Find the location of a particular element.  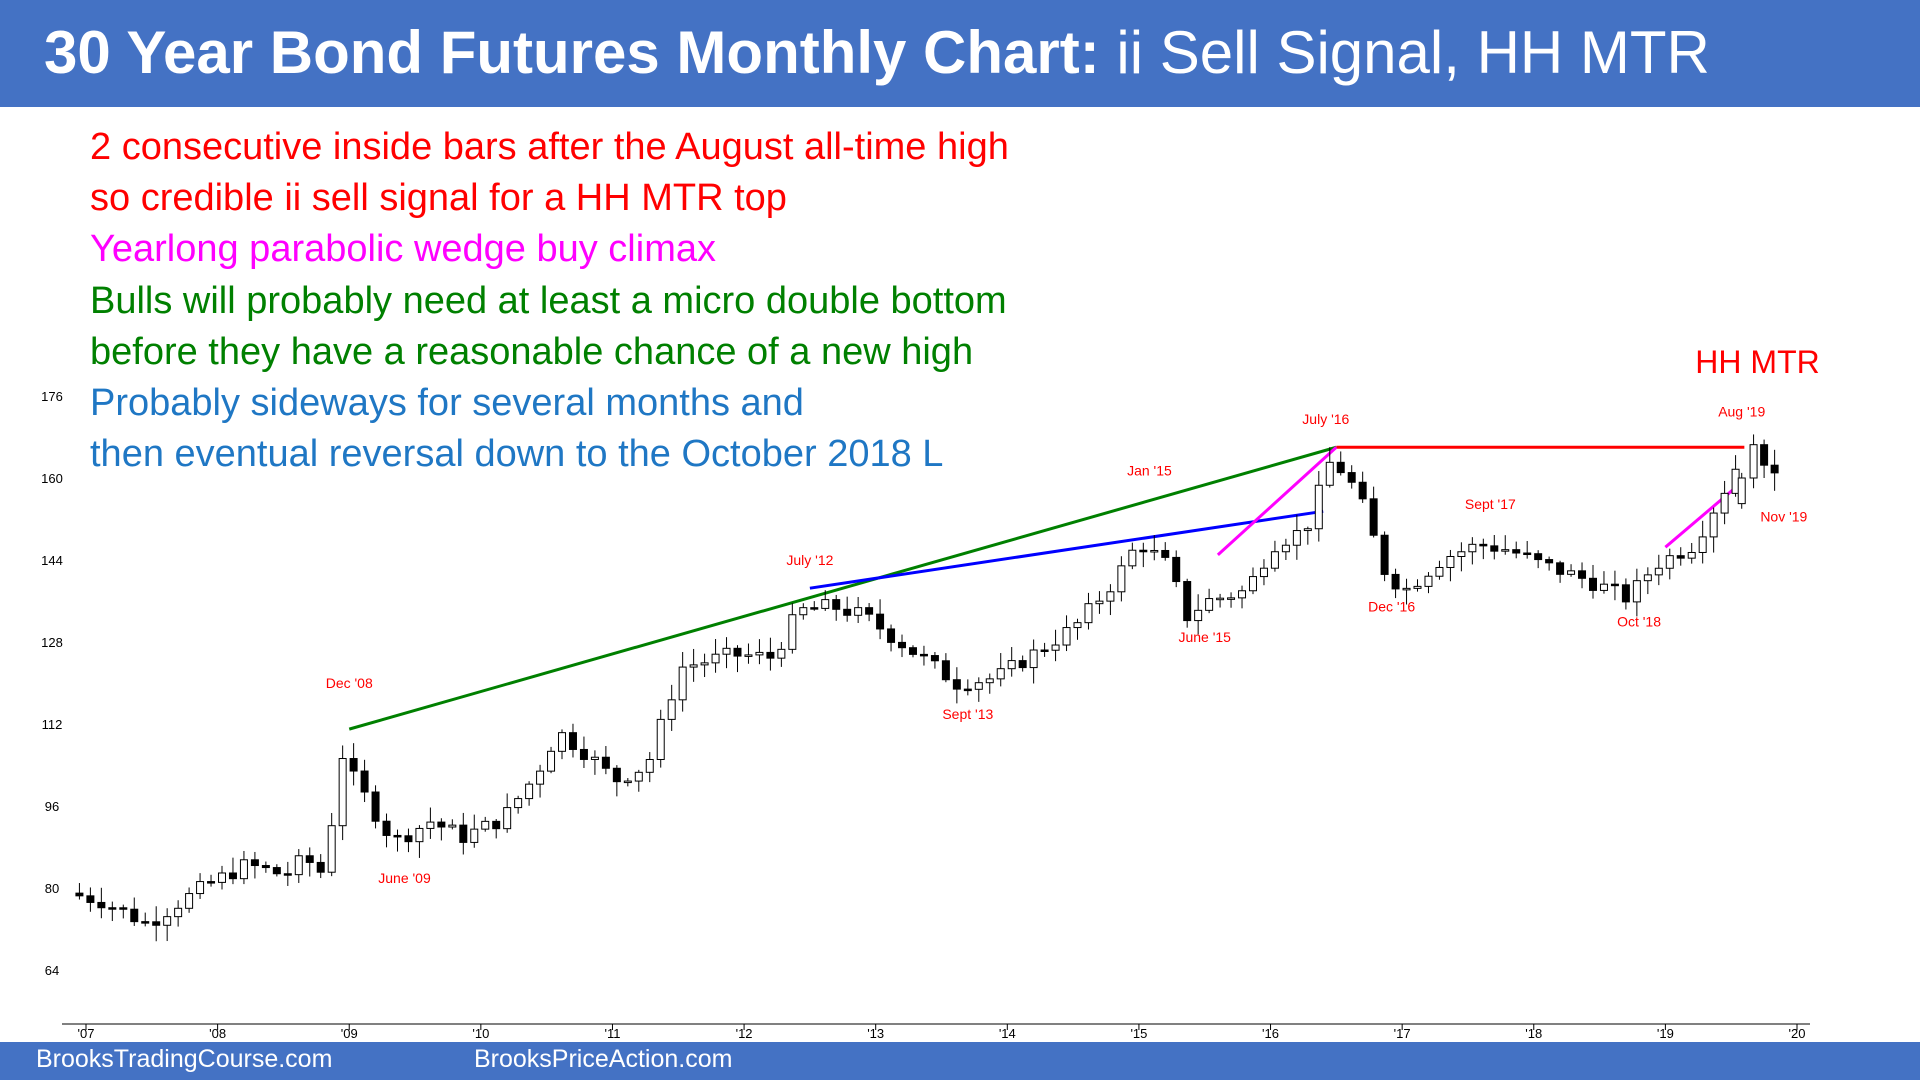

title-rest-part: ii Sell Signal, HH MTR is located at coordinates (1404, 52).